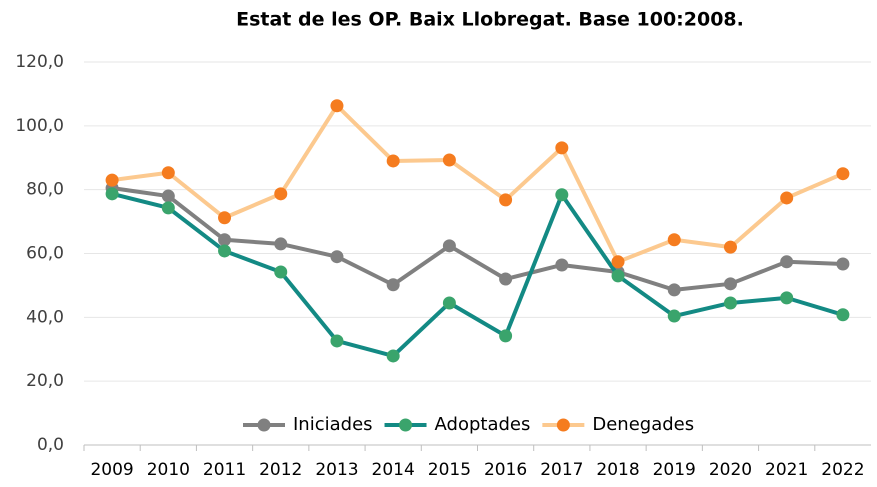 The height and width of the screenshot is (487, 877). Describe the element at coordinates (45, 190) in the screenshot. I see `y-tick-label: 80,0` at that location.